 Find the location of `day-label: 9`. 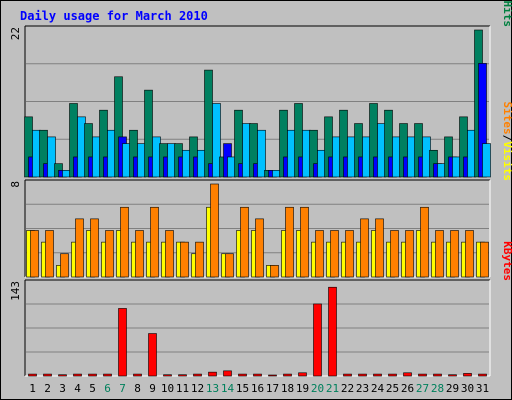

day-label: 9 is located at coordinates (152, 388).